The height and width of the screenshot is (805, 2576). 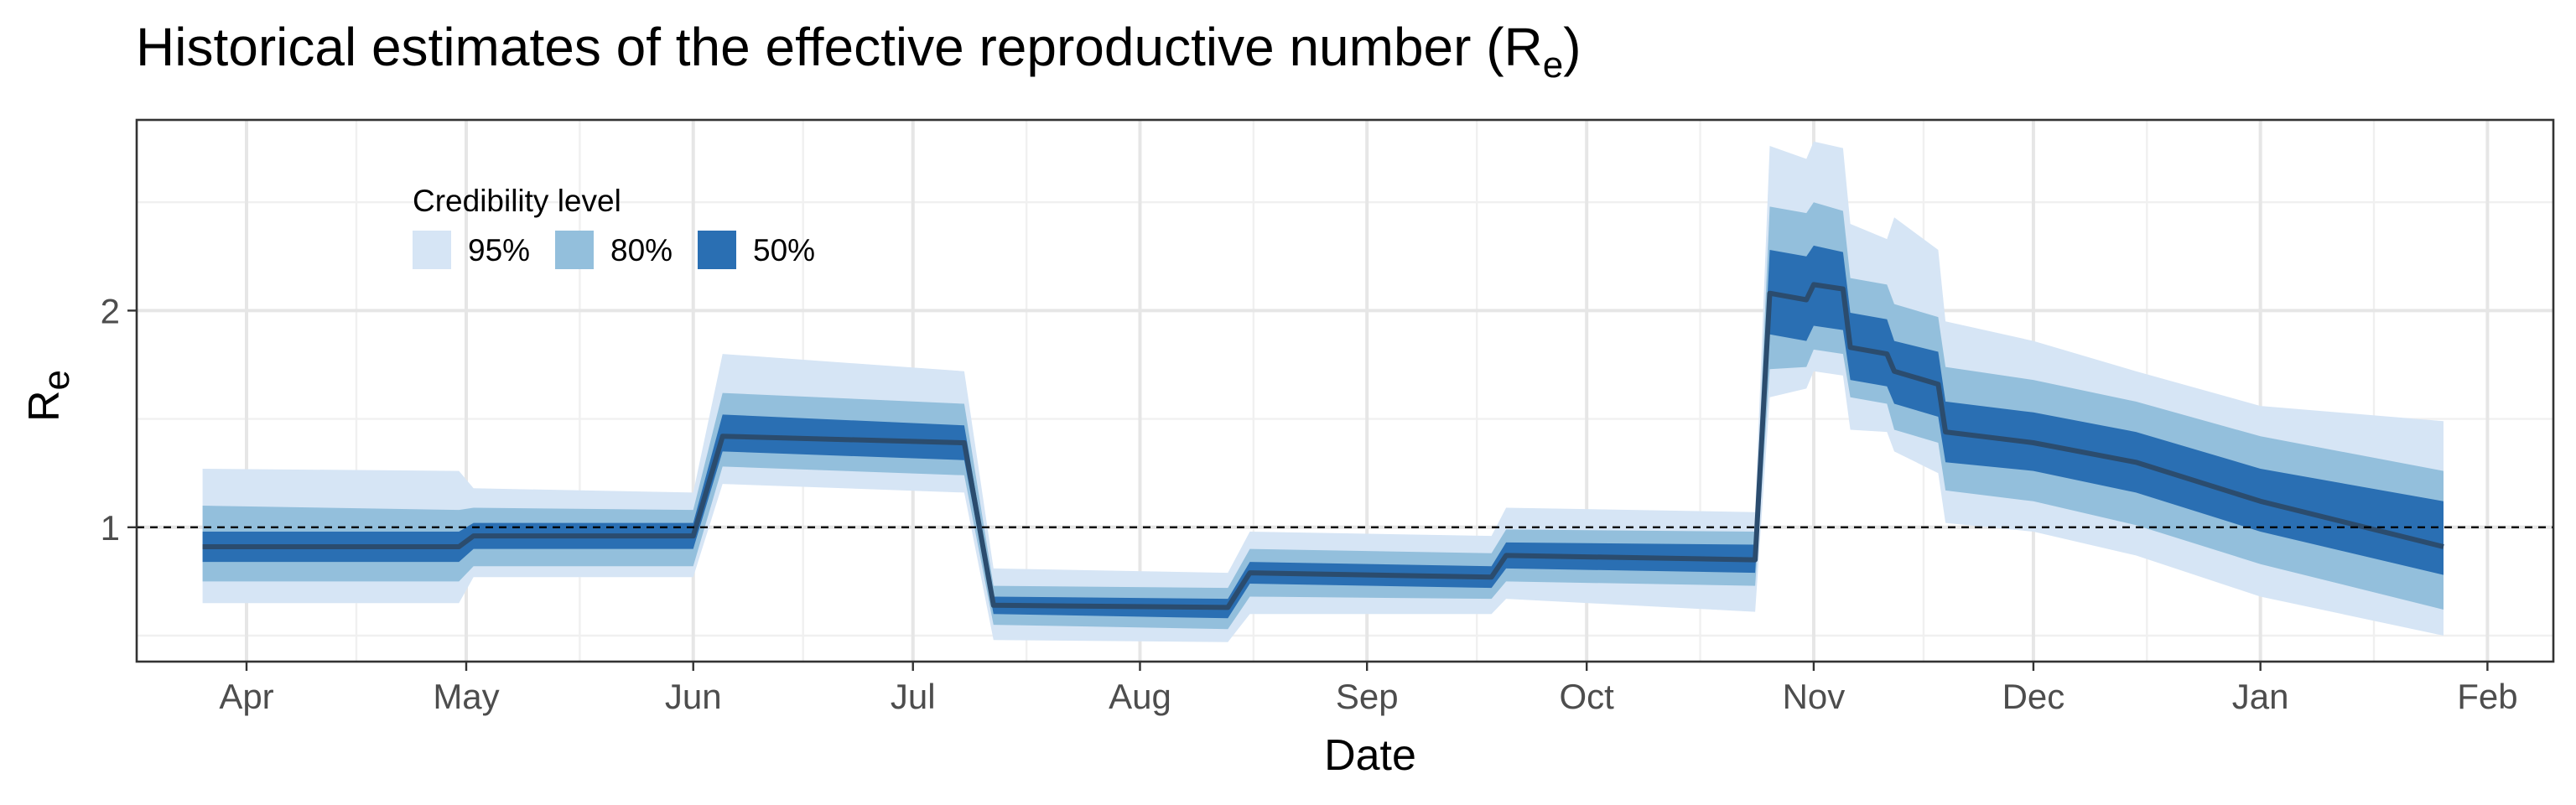 I want to click on x-axis-title: Date, so click(x=1370, y=755).